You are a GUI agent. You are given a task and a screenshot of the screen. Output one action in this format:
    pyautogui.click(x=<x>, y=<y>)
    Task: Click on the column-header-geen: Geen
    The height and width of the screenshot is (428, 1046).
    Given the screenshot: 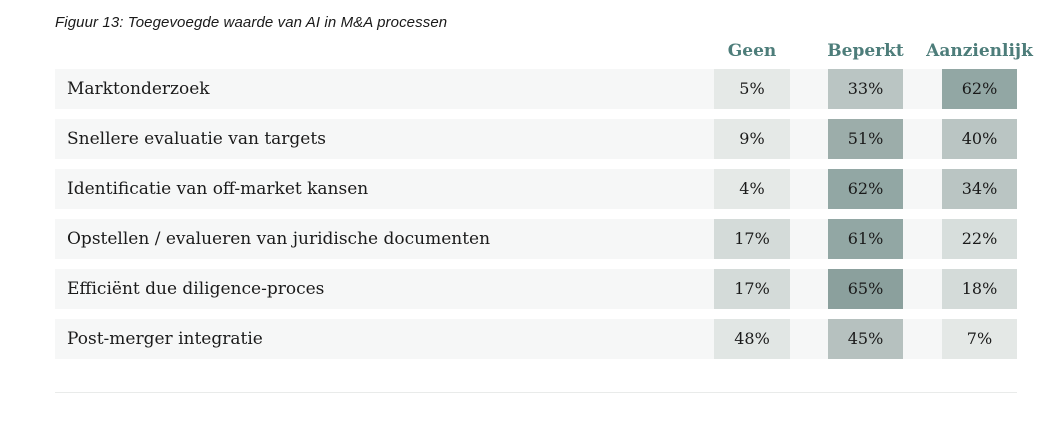 What is the action you would take?
    pyautogui.click(x=752, y=50)
    